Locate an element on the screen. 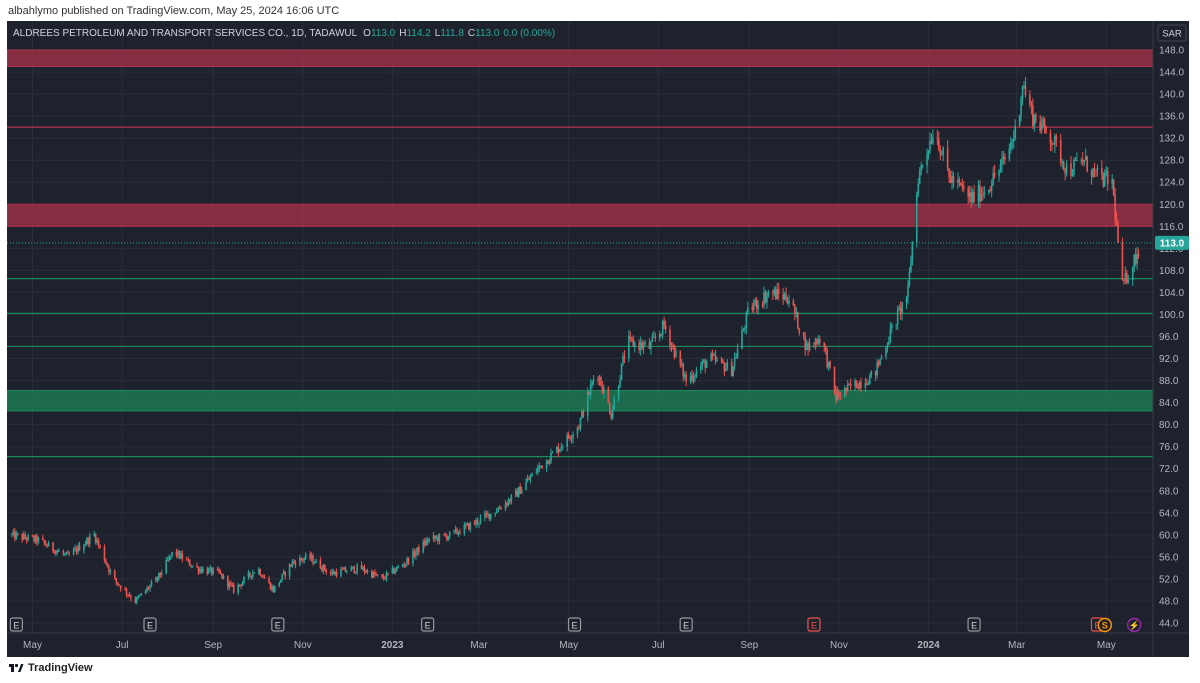 This screenshot has width=1200, height=683. price-tick-label: 104.0 is located at coordinates (1171, 293).